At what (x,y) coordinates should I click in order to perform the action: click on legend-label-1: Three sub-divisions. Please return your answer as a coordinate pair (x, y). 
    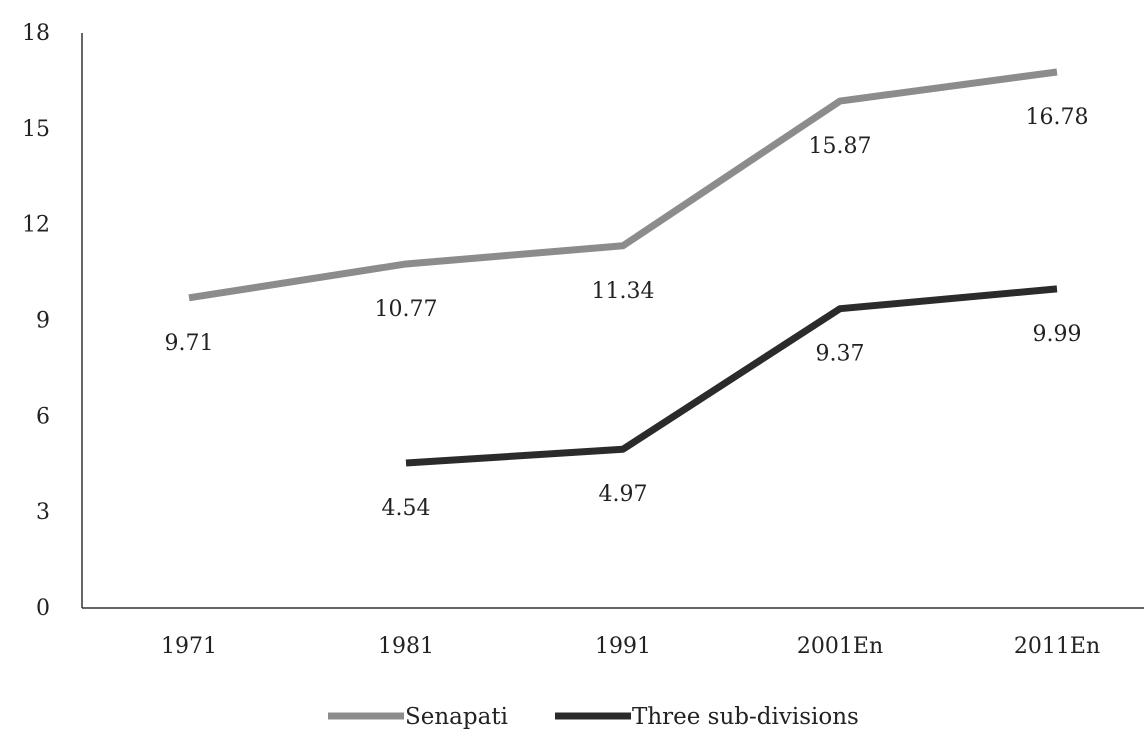
    Looking at the image, I should click on (745, 716).